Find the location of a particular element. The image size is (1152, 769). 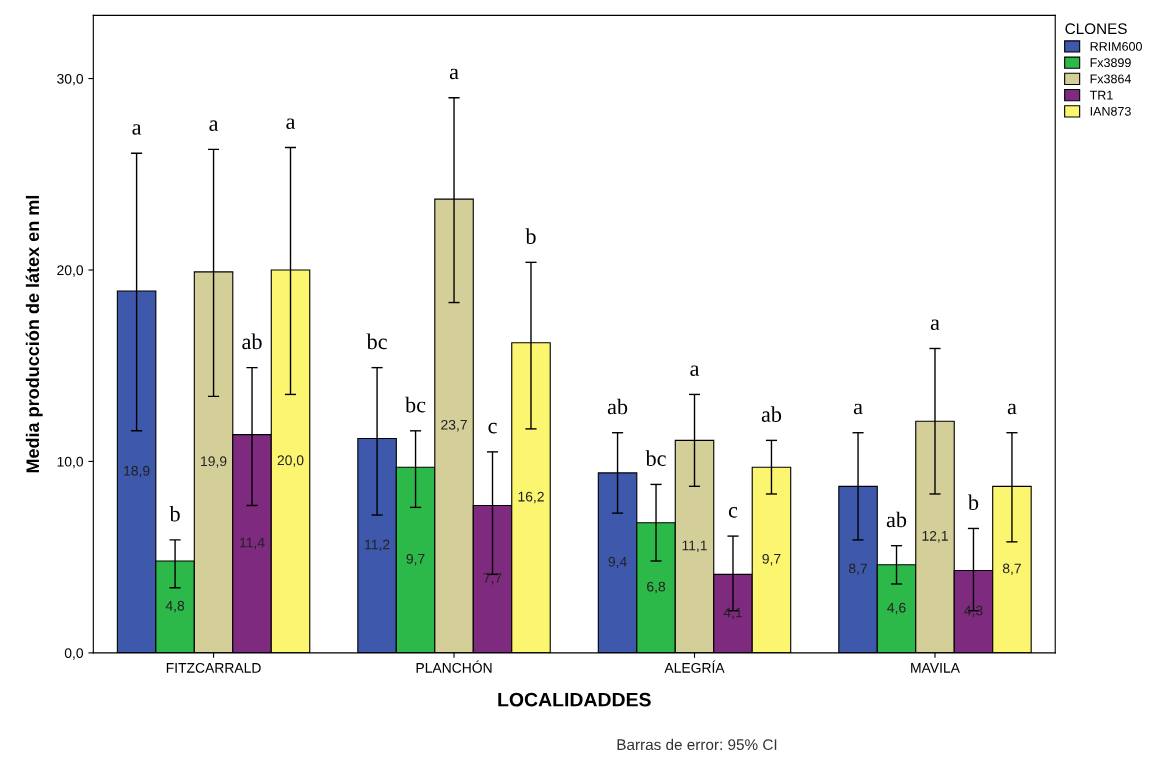

data-label: 11,2 is located at coordinates (377, 545).